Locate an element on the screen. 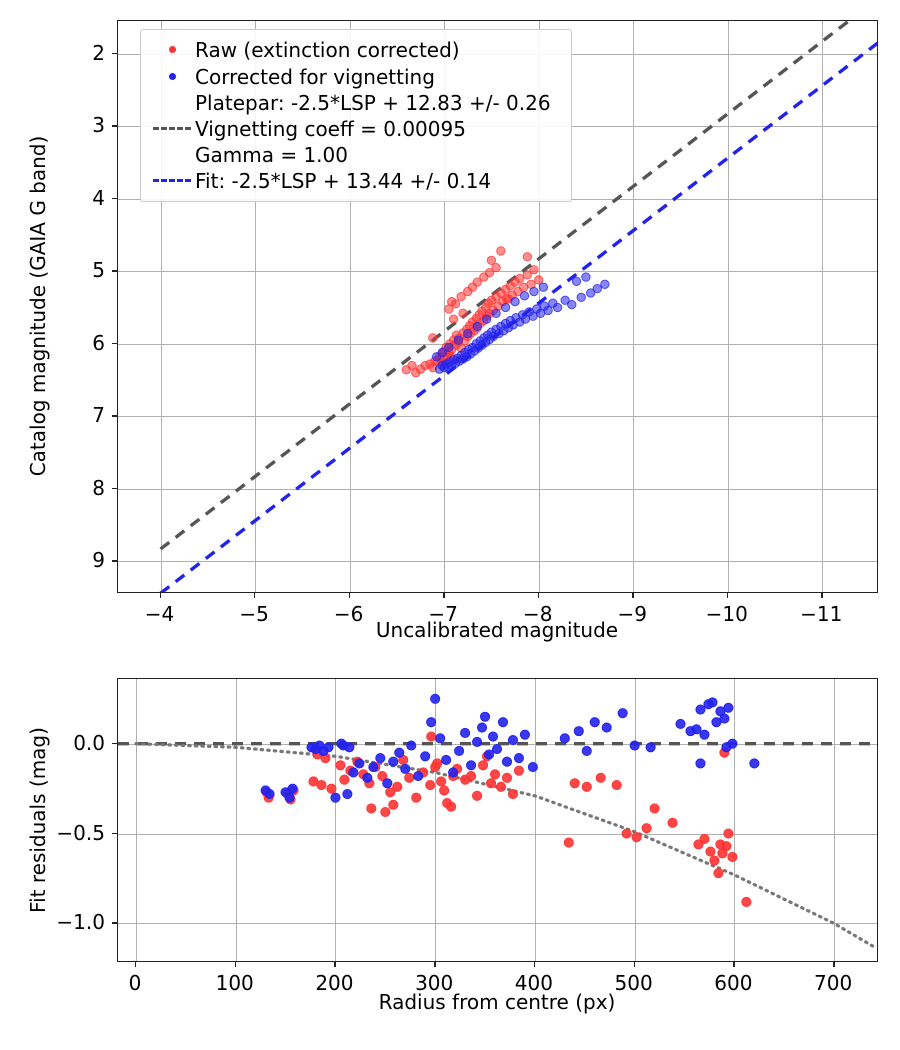 Image resolution: width=900 pixels, height=1050 pixels. y-tick-label: −0.5 is located at coordinates (80, 832).